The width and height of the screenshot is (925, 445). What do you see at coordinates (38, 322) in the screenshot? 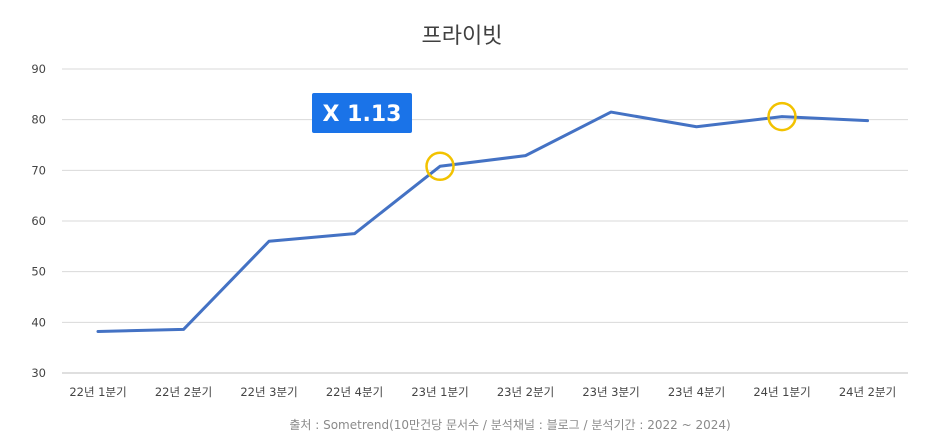
I see `y-tick-label: 40` at bounding box center [38, 322].